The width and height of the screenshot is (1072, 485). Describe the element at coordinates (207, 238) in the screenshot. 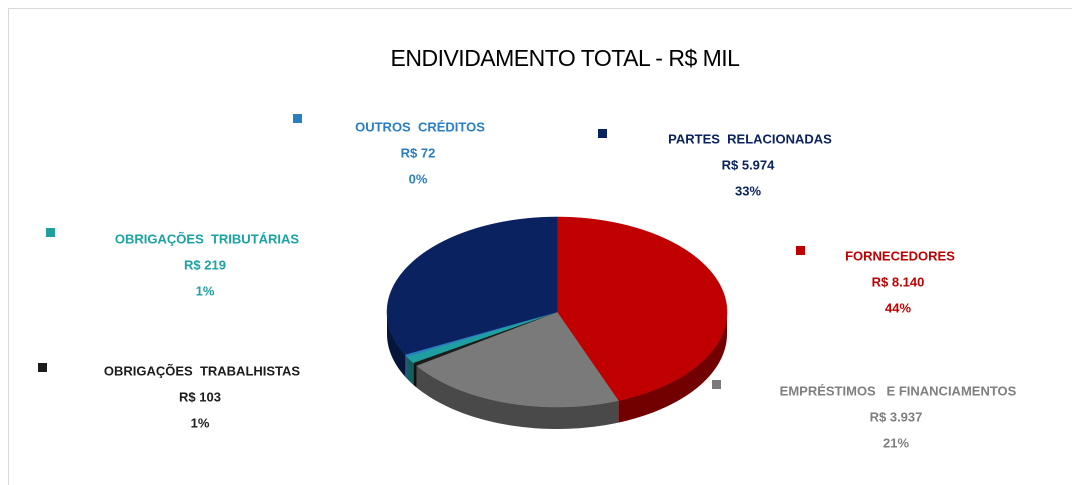

I see `category-label: OBRIGAÇÕES TRIBUTÁRIAS` at that location.